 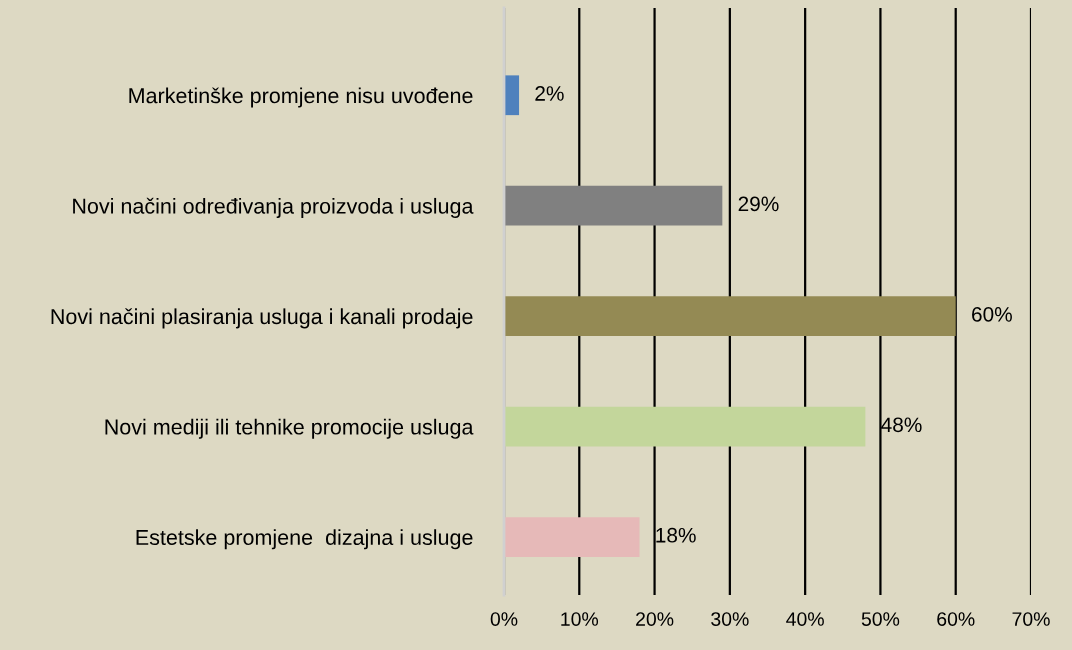 What do you see at coordinates (504, 619) in the screenshot?
I see `x-tick-label: 0%` at bounding box center [504, 619].